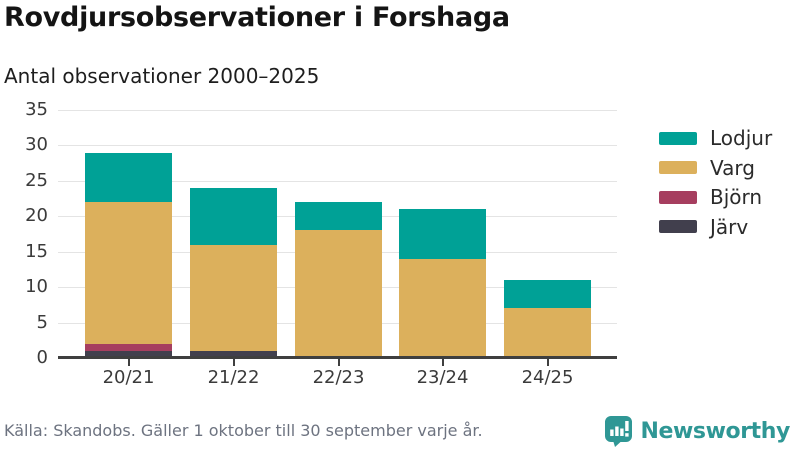 This screenshot has width=800, height=450. I want to click on y-tick-label: 30, so click(36, 145).